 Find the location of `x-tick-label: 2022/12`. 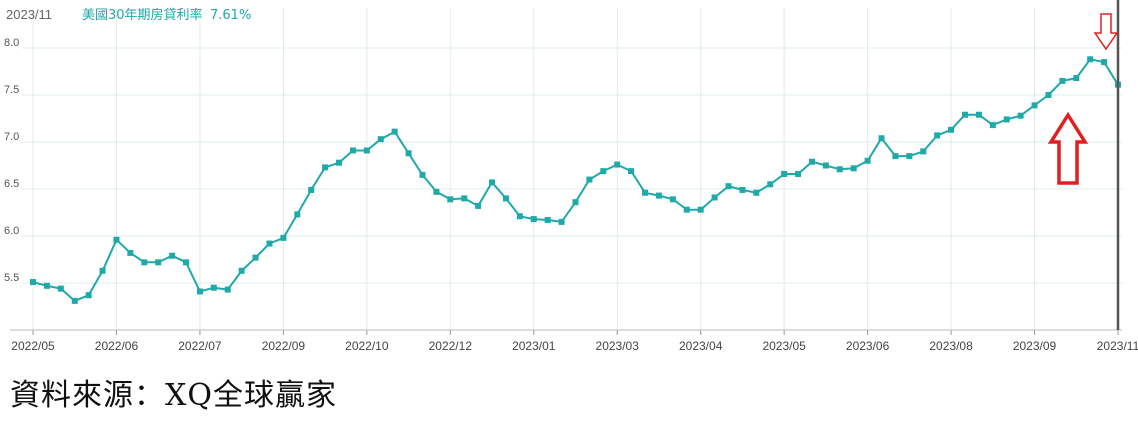

x-tick-label: 2022/12 is located at coordinates (451, 346).